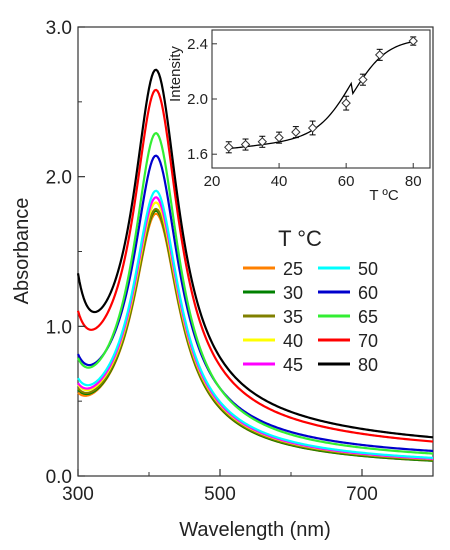 Image resolution: width=450 pixels, height=550 pixels. Describe the element at coordinates (310, 317) in the screenshot. I see `legend: 25 30 35 40 45 50 60 65 70 80` at that location.